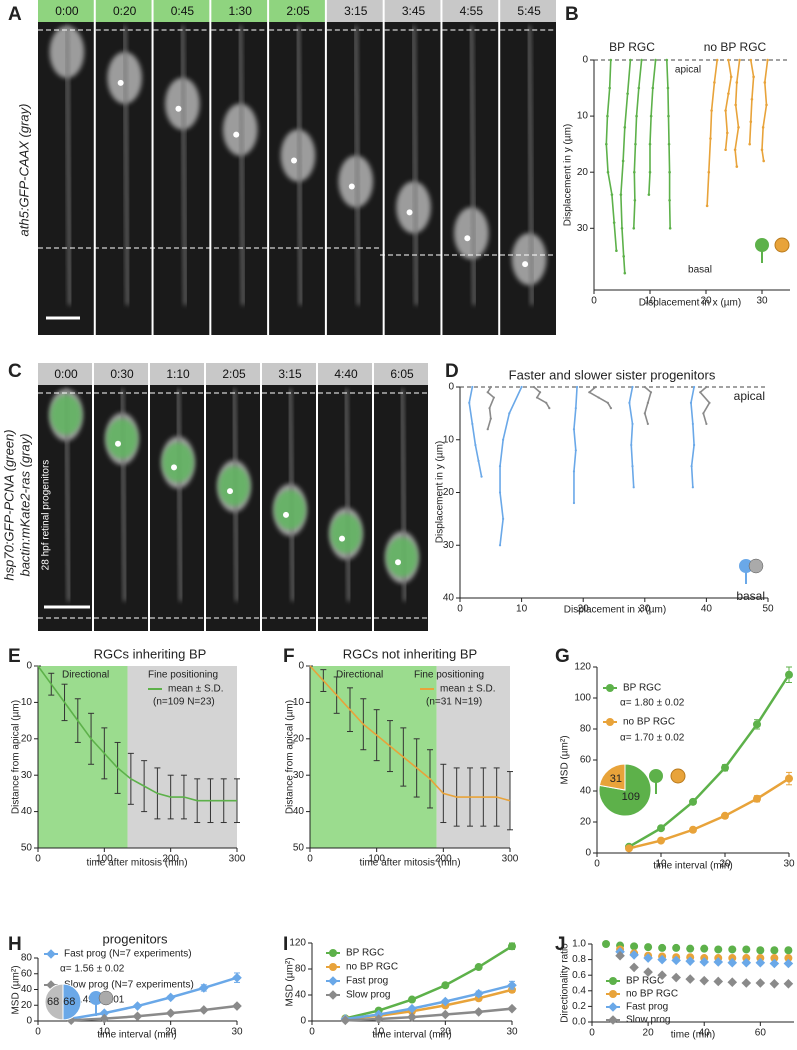 Image resolution: width=797 pixels, height=1050 pixels. Describe the element at coordinates (409, 863) in the screenshot. I see `x-axis-label: time after mitosis (min)` at that location.